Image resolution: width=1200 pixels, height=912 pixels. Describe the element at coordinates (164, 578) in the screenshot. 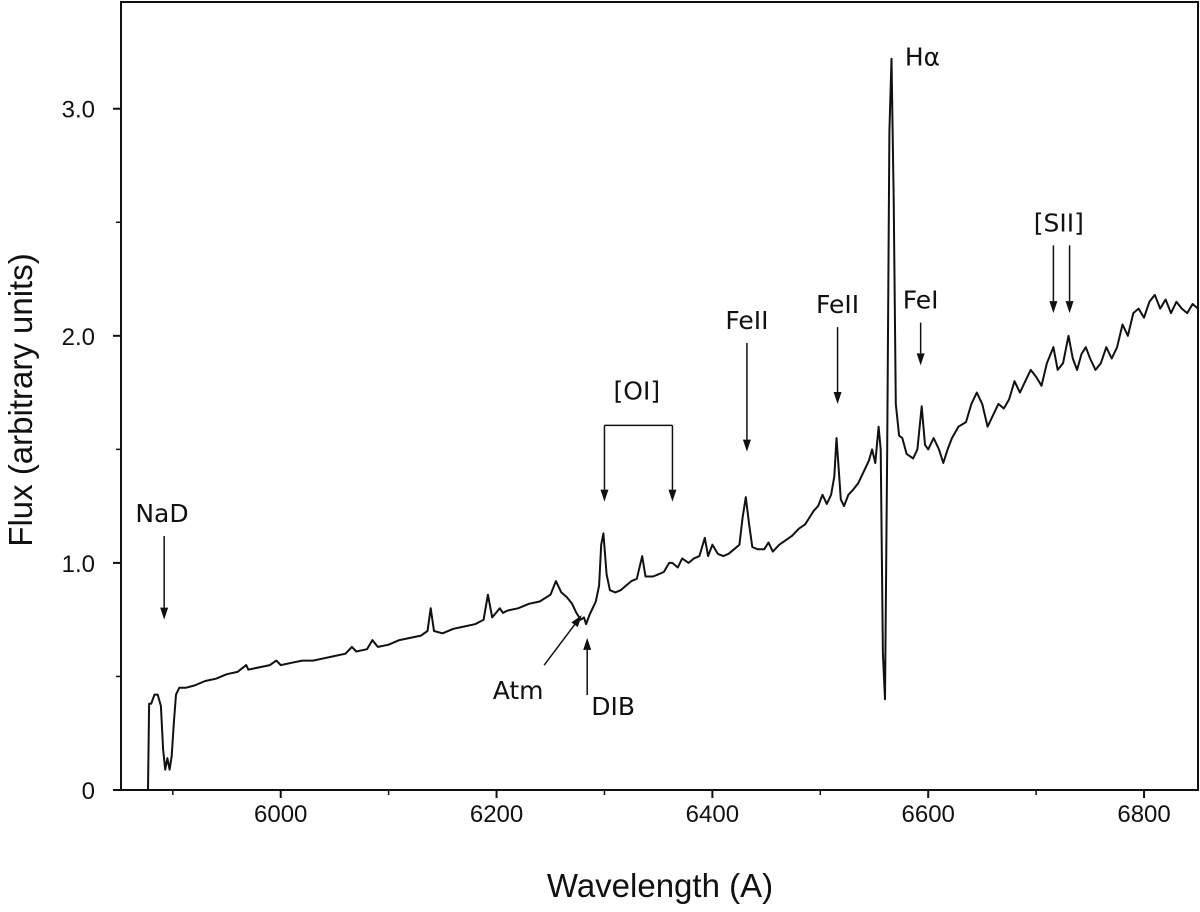

I see `annotation-0-arrow` at that location.